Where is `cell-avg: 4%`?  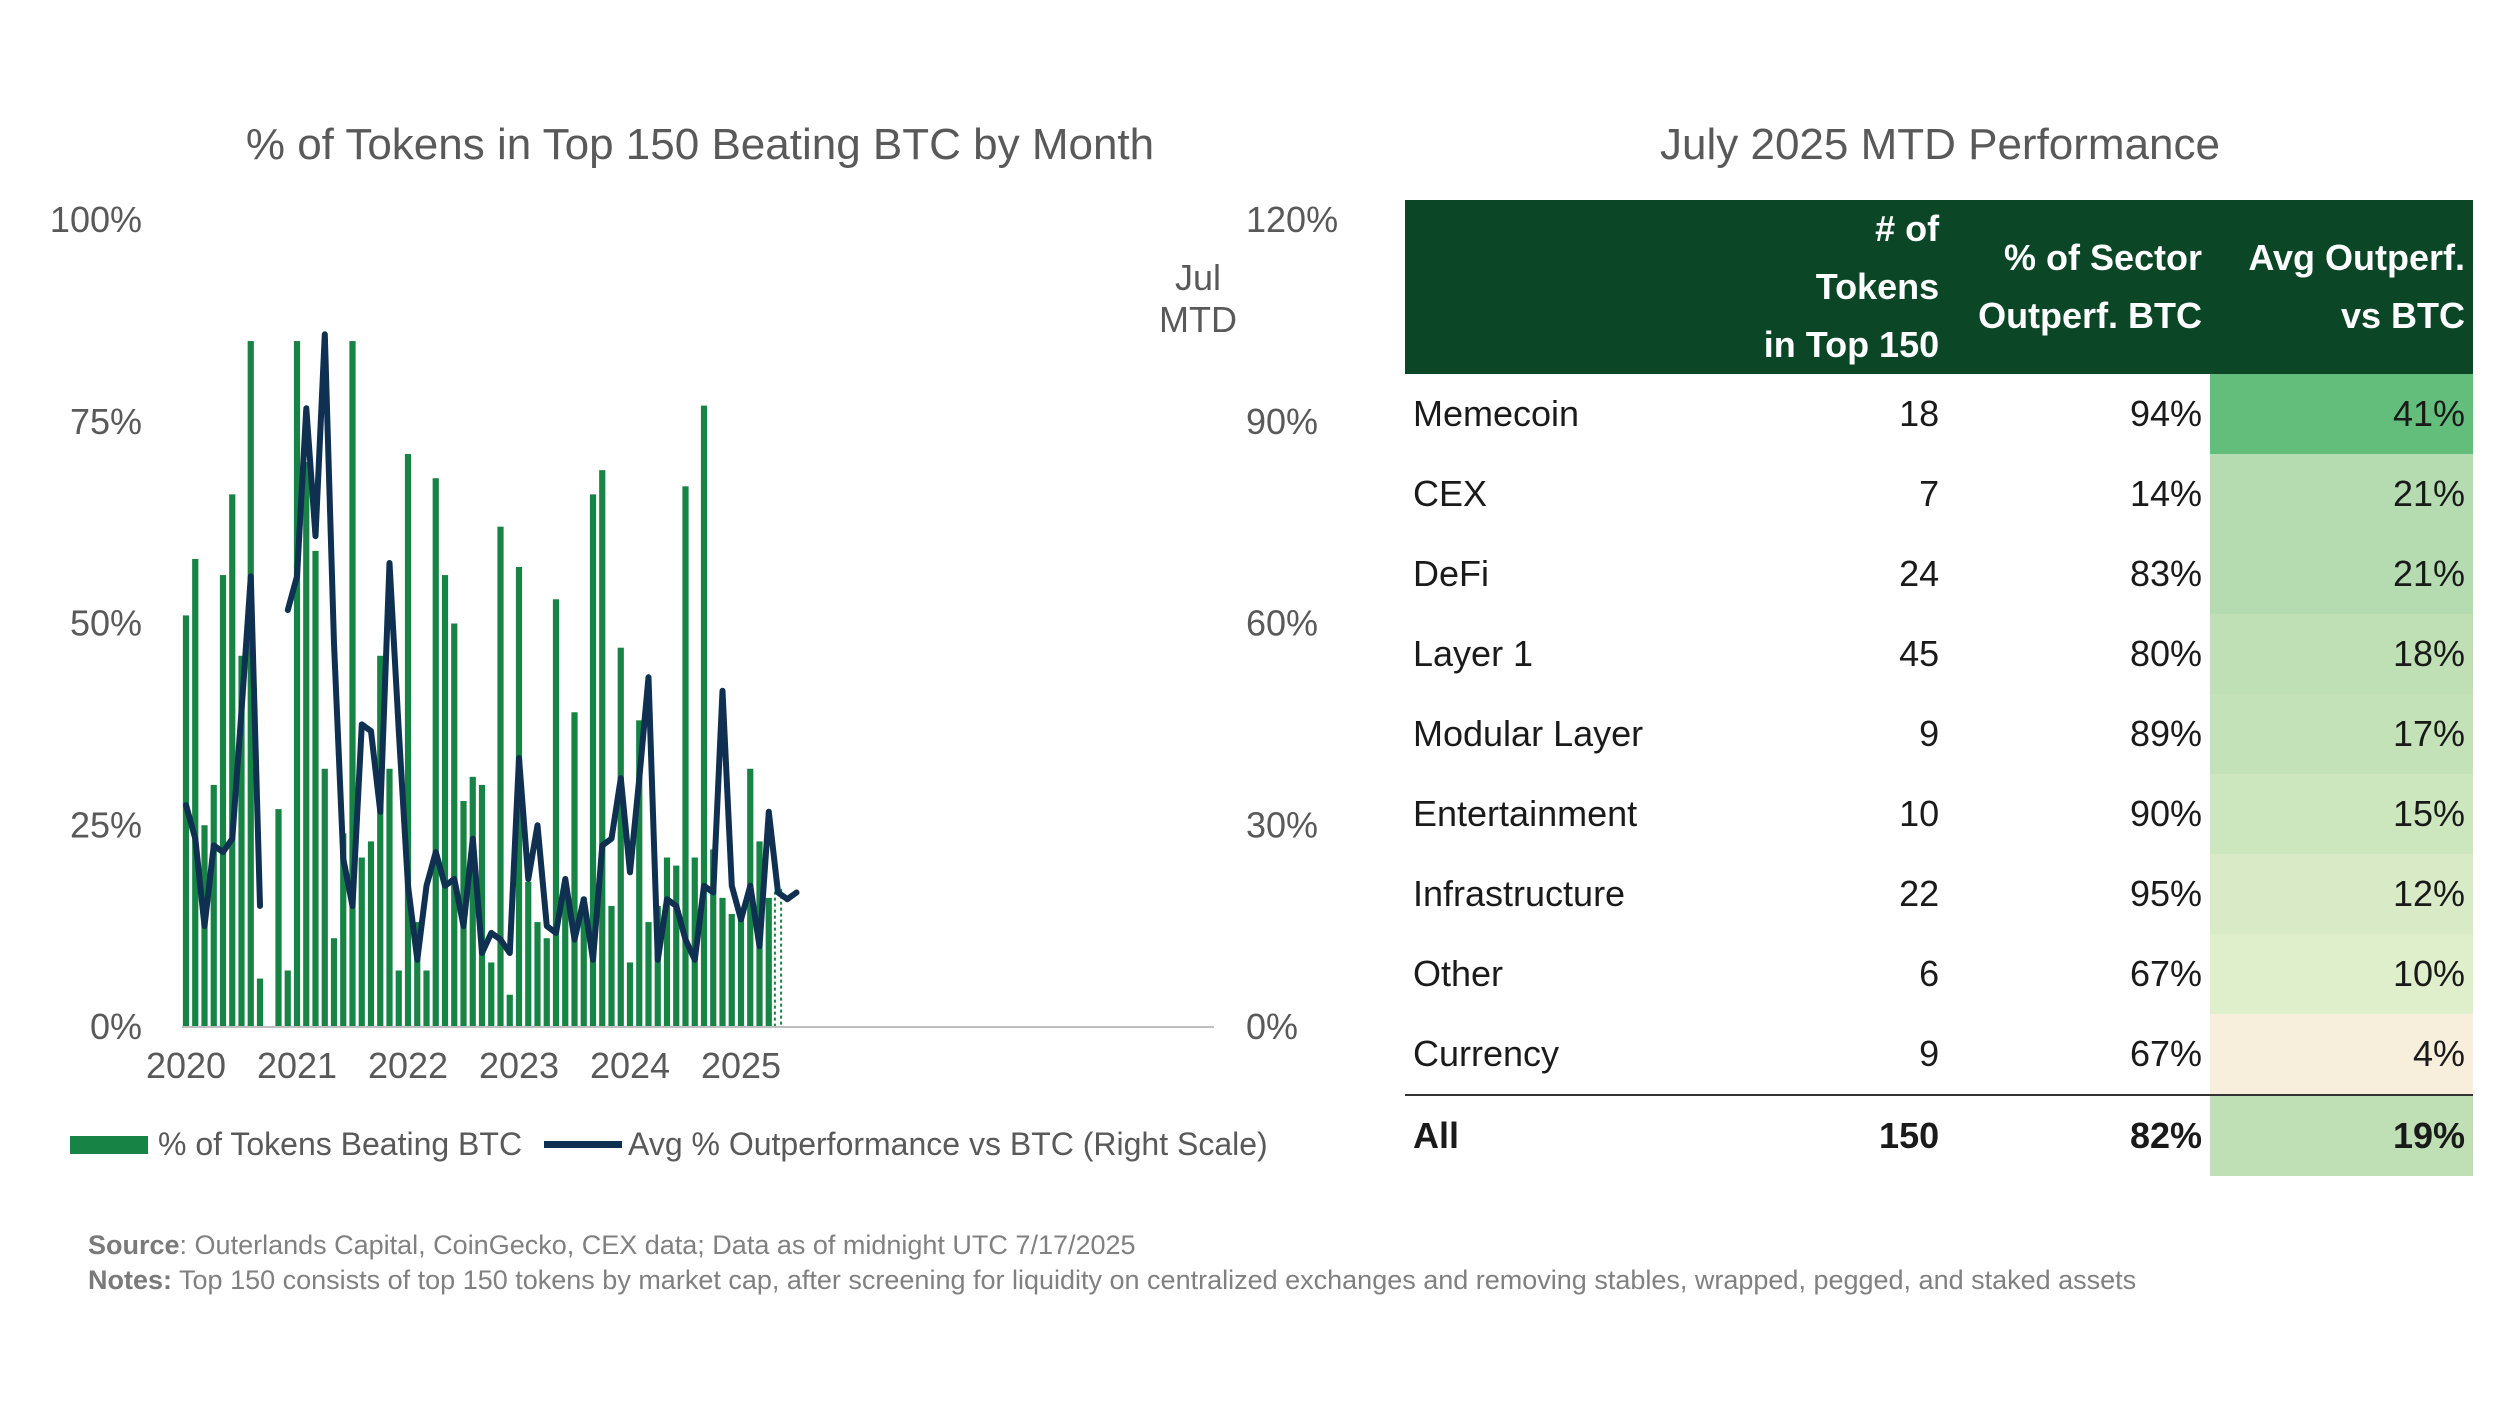 cell-avg: 4% is located at coordinates (2341, 1054).